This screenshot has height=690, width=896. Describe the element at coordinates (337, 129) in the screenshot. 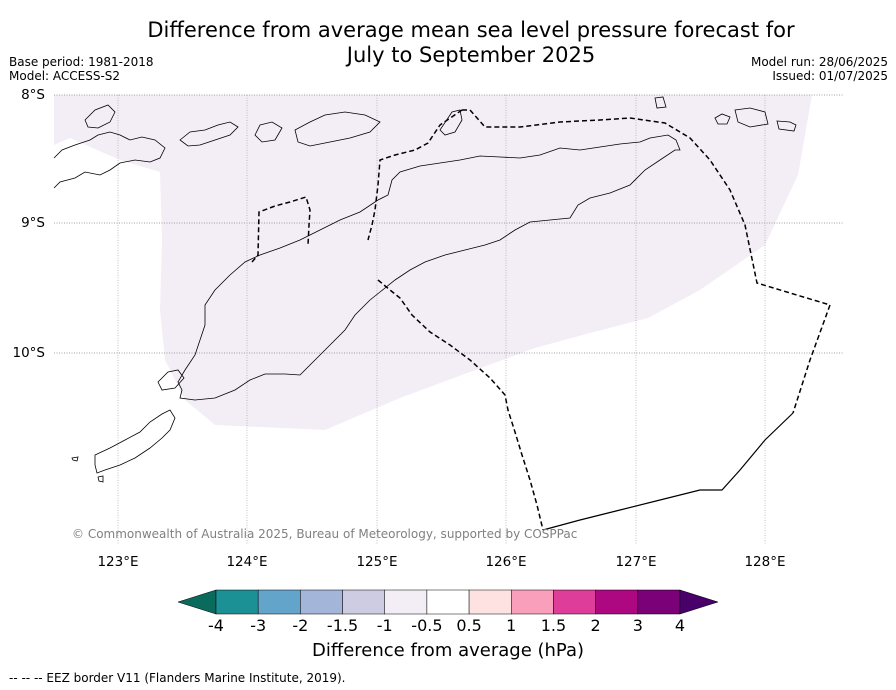

I see `wetar-coastline` at that location.